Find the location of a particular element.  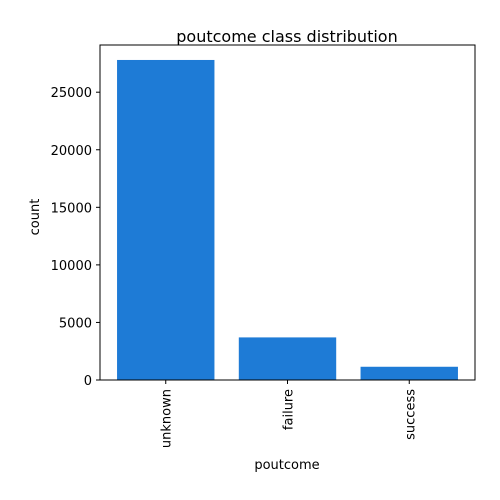

y-tick-label: 25000 is located at coordinates (71, 93).